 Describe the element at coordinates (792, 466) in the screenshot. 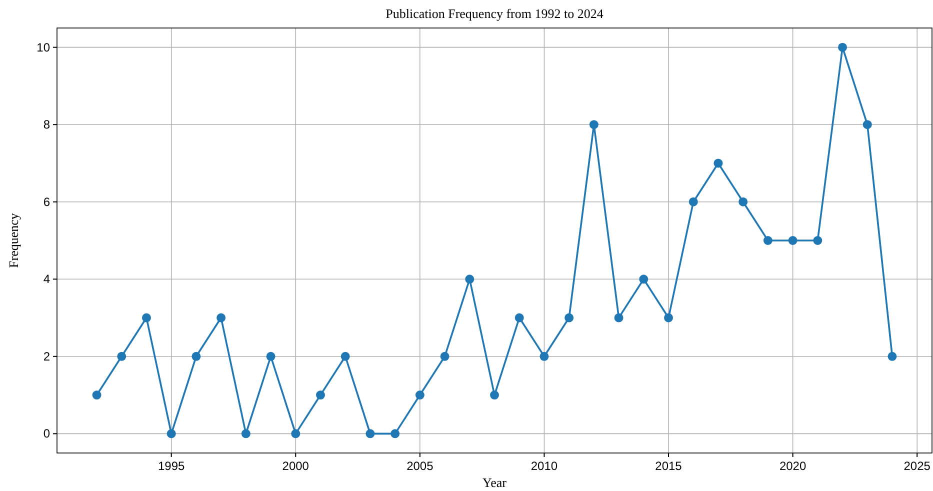

I see `x-tick-label: 2020` at that location.